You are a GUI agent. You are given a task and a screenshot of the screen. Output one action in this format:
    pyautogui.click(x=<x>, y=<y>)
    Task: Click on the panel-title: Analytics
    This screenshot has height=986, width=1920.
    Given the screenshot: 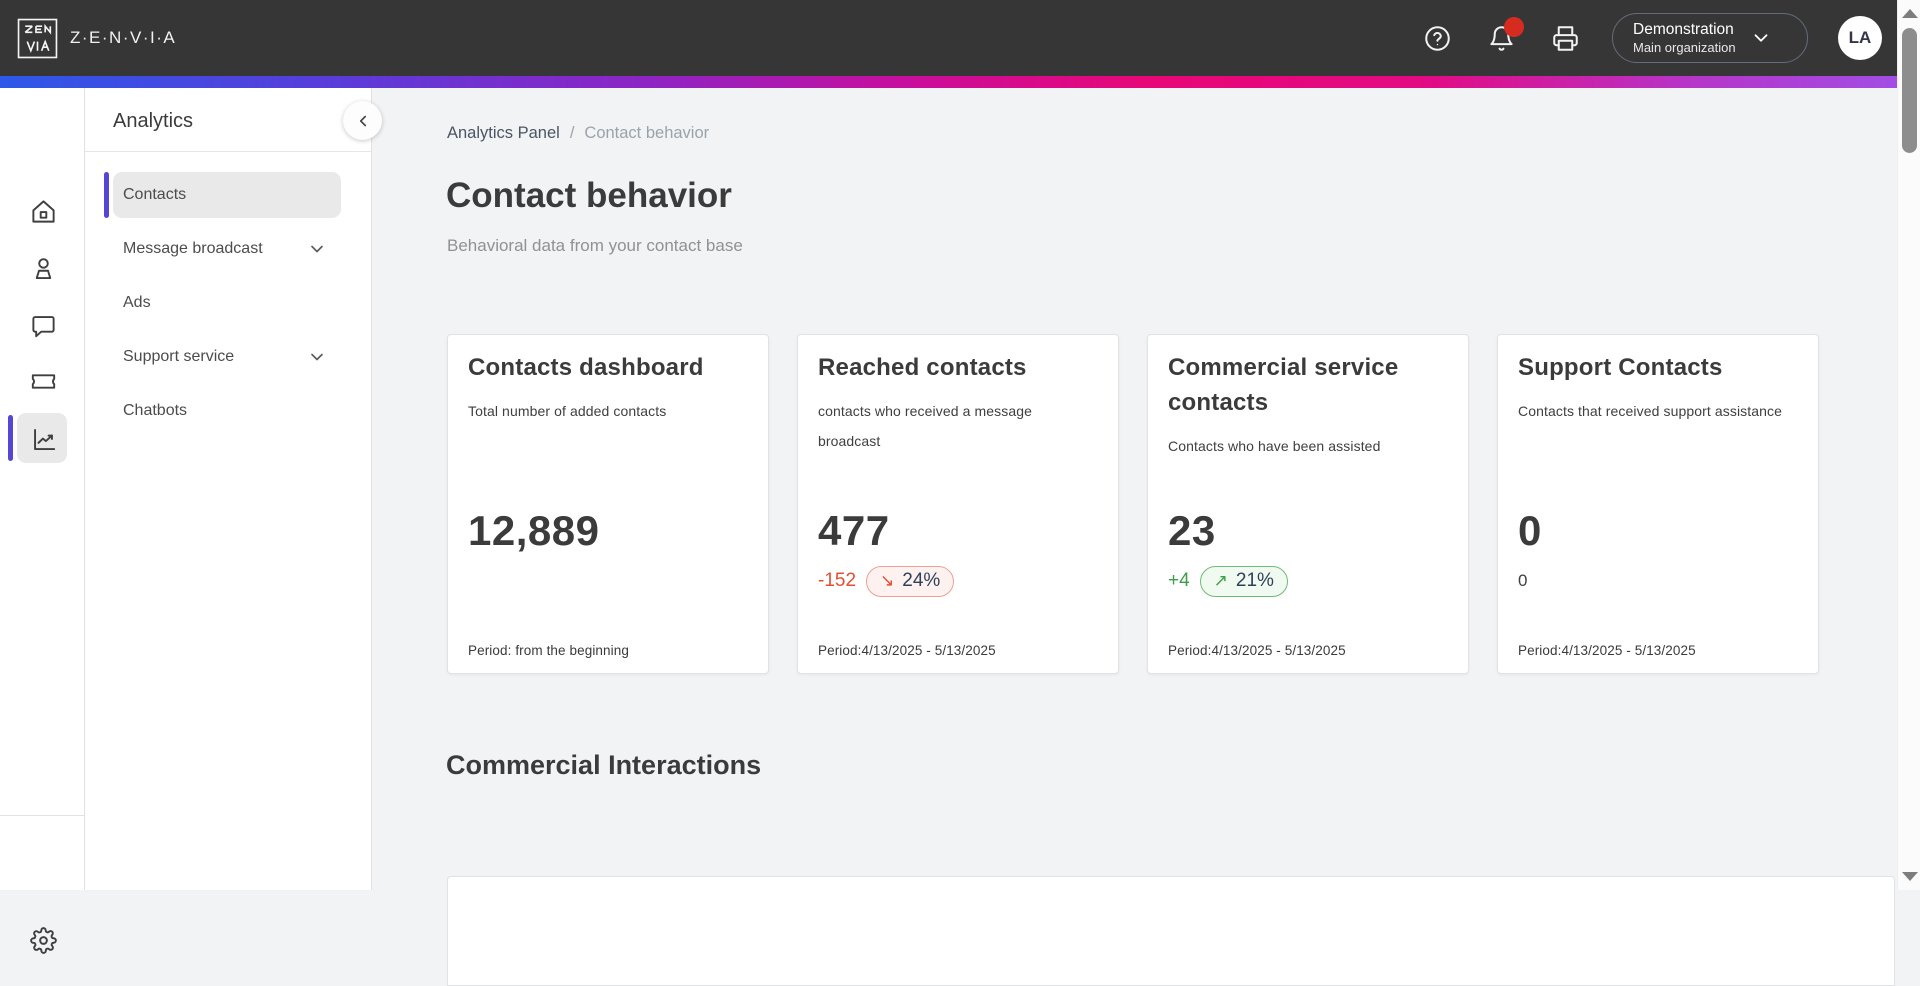 What is the action you would take?
    pyautogui.click(x=153, y=121)
    